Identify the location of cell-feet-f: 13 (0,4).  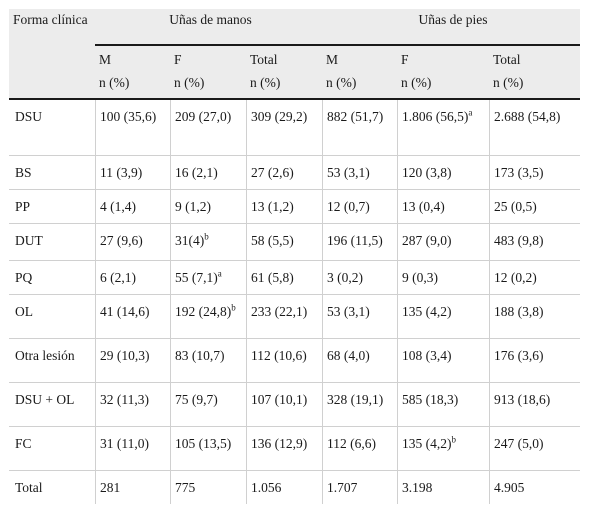
(443, 206).